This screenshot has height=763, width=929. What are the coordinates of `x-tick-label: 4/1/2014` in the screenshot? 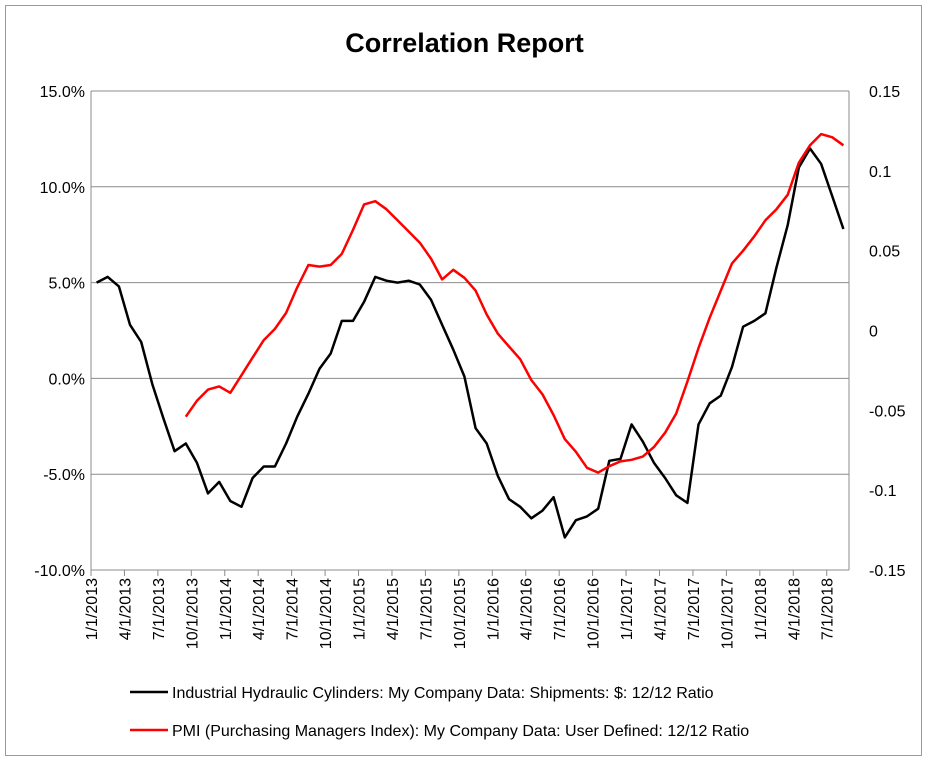 It's located at (259, 609).